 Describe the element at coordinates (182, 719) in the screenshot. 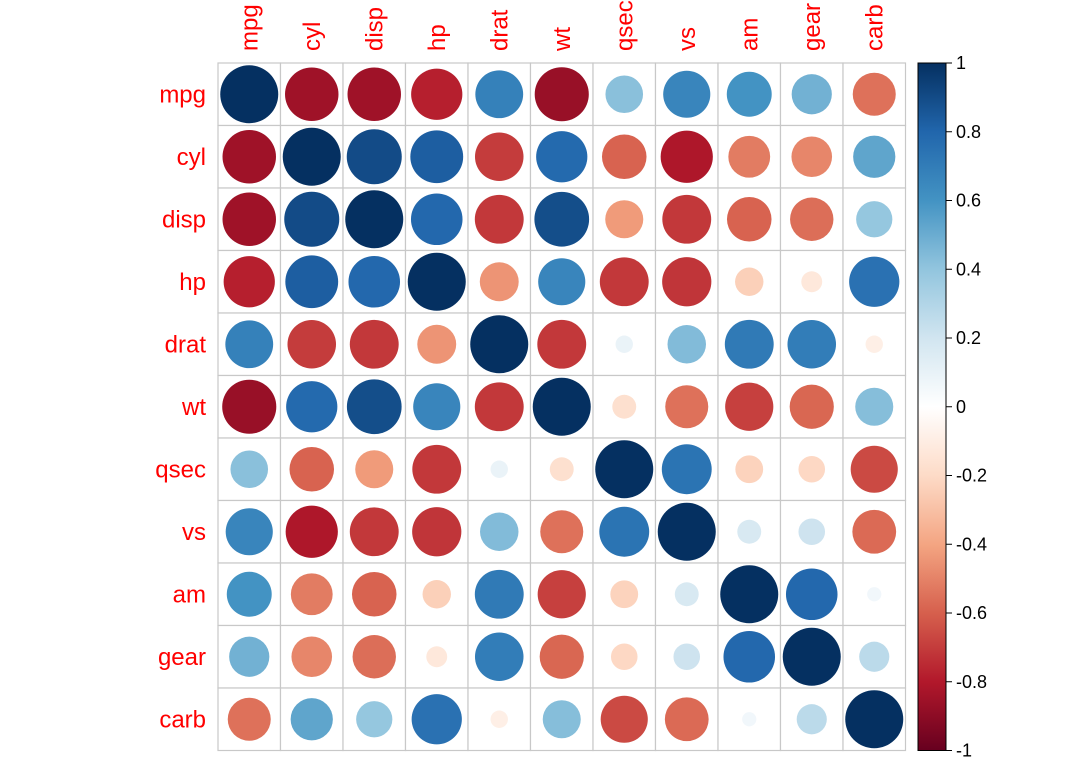

I see `row-label-carb: carb` at that location.